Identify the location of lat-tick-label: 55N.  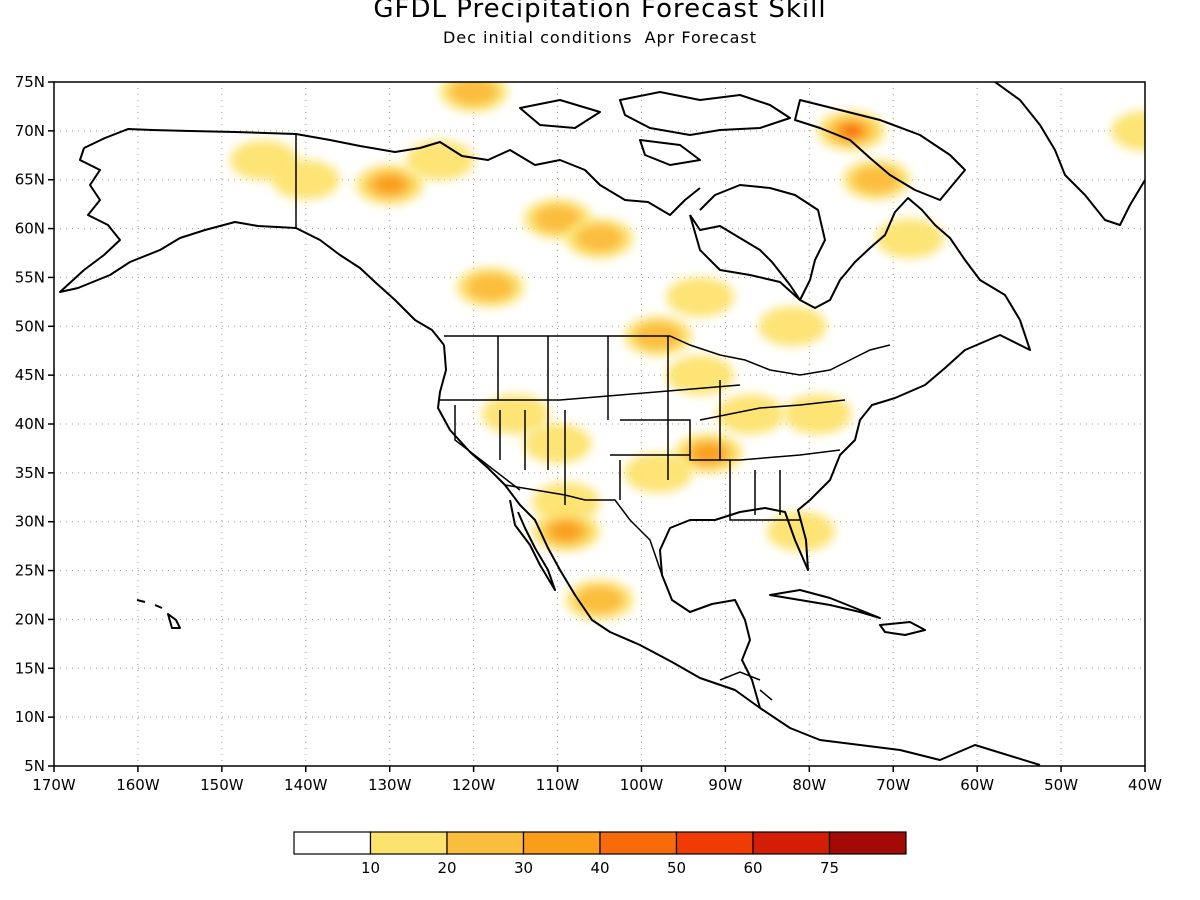
(30, 277).